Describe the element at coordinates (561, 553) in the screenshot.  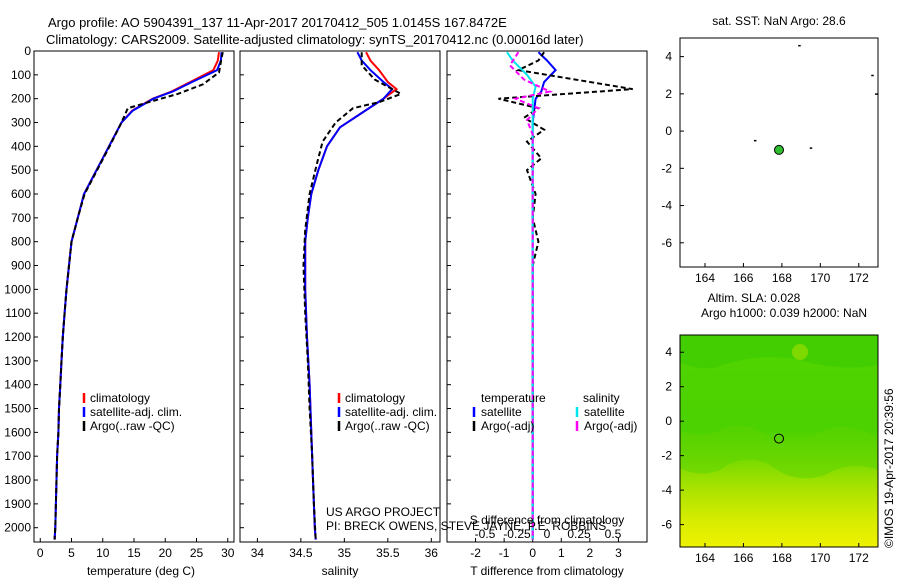
I see `x-tick-label: 1` at that location.